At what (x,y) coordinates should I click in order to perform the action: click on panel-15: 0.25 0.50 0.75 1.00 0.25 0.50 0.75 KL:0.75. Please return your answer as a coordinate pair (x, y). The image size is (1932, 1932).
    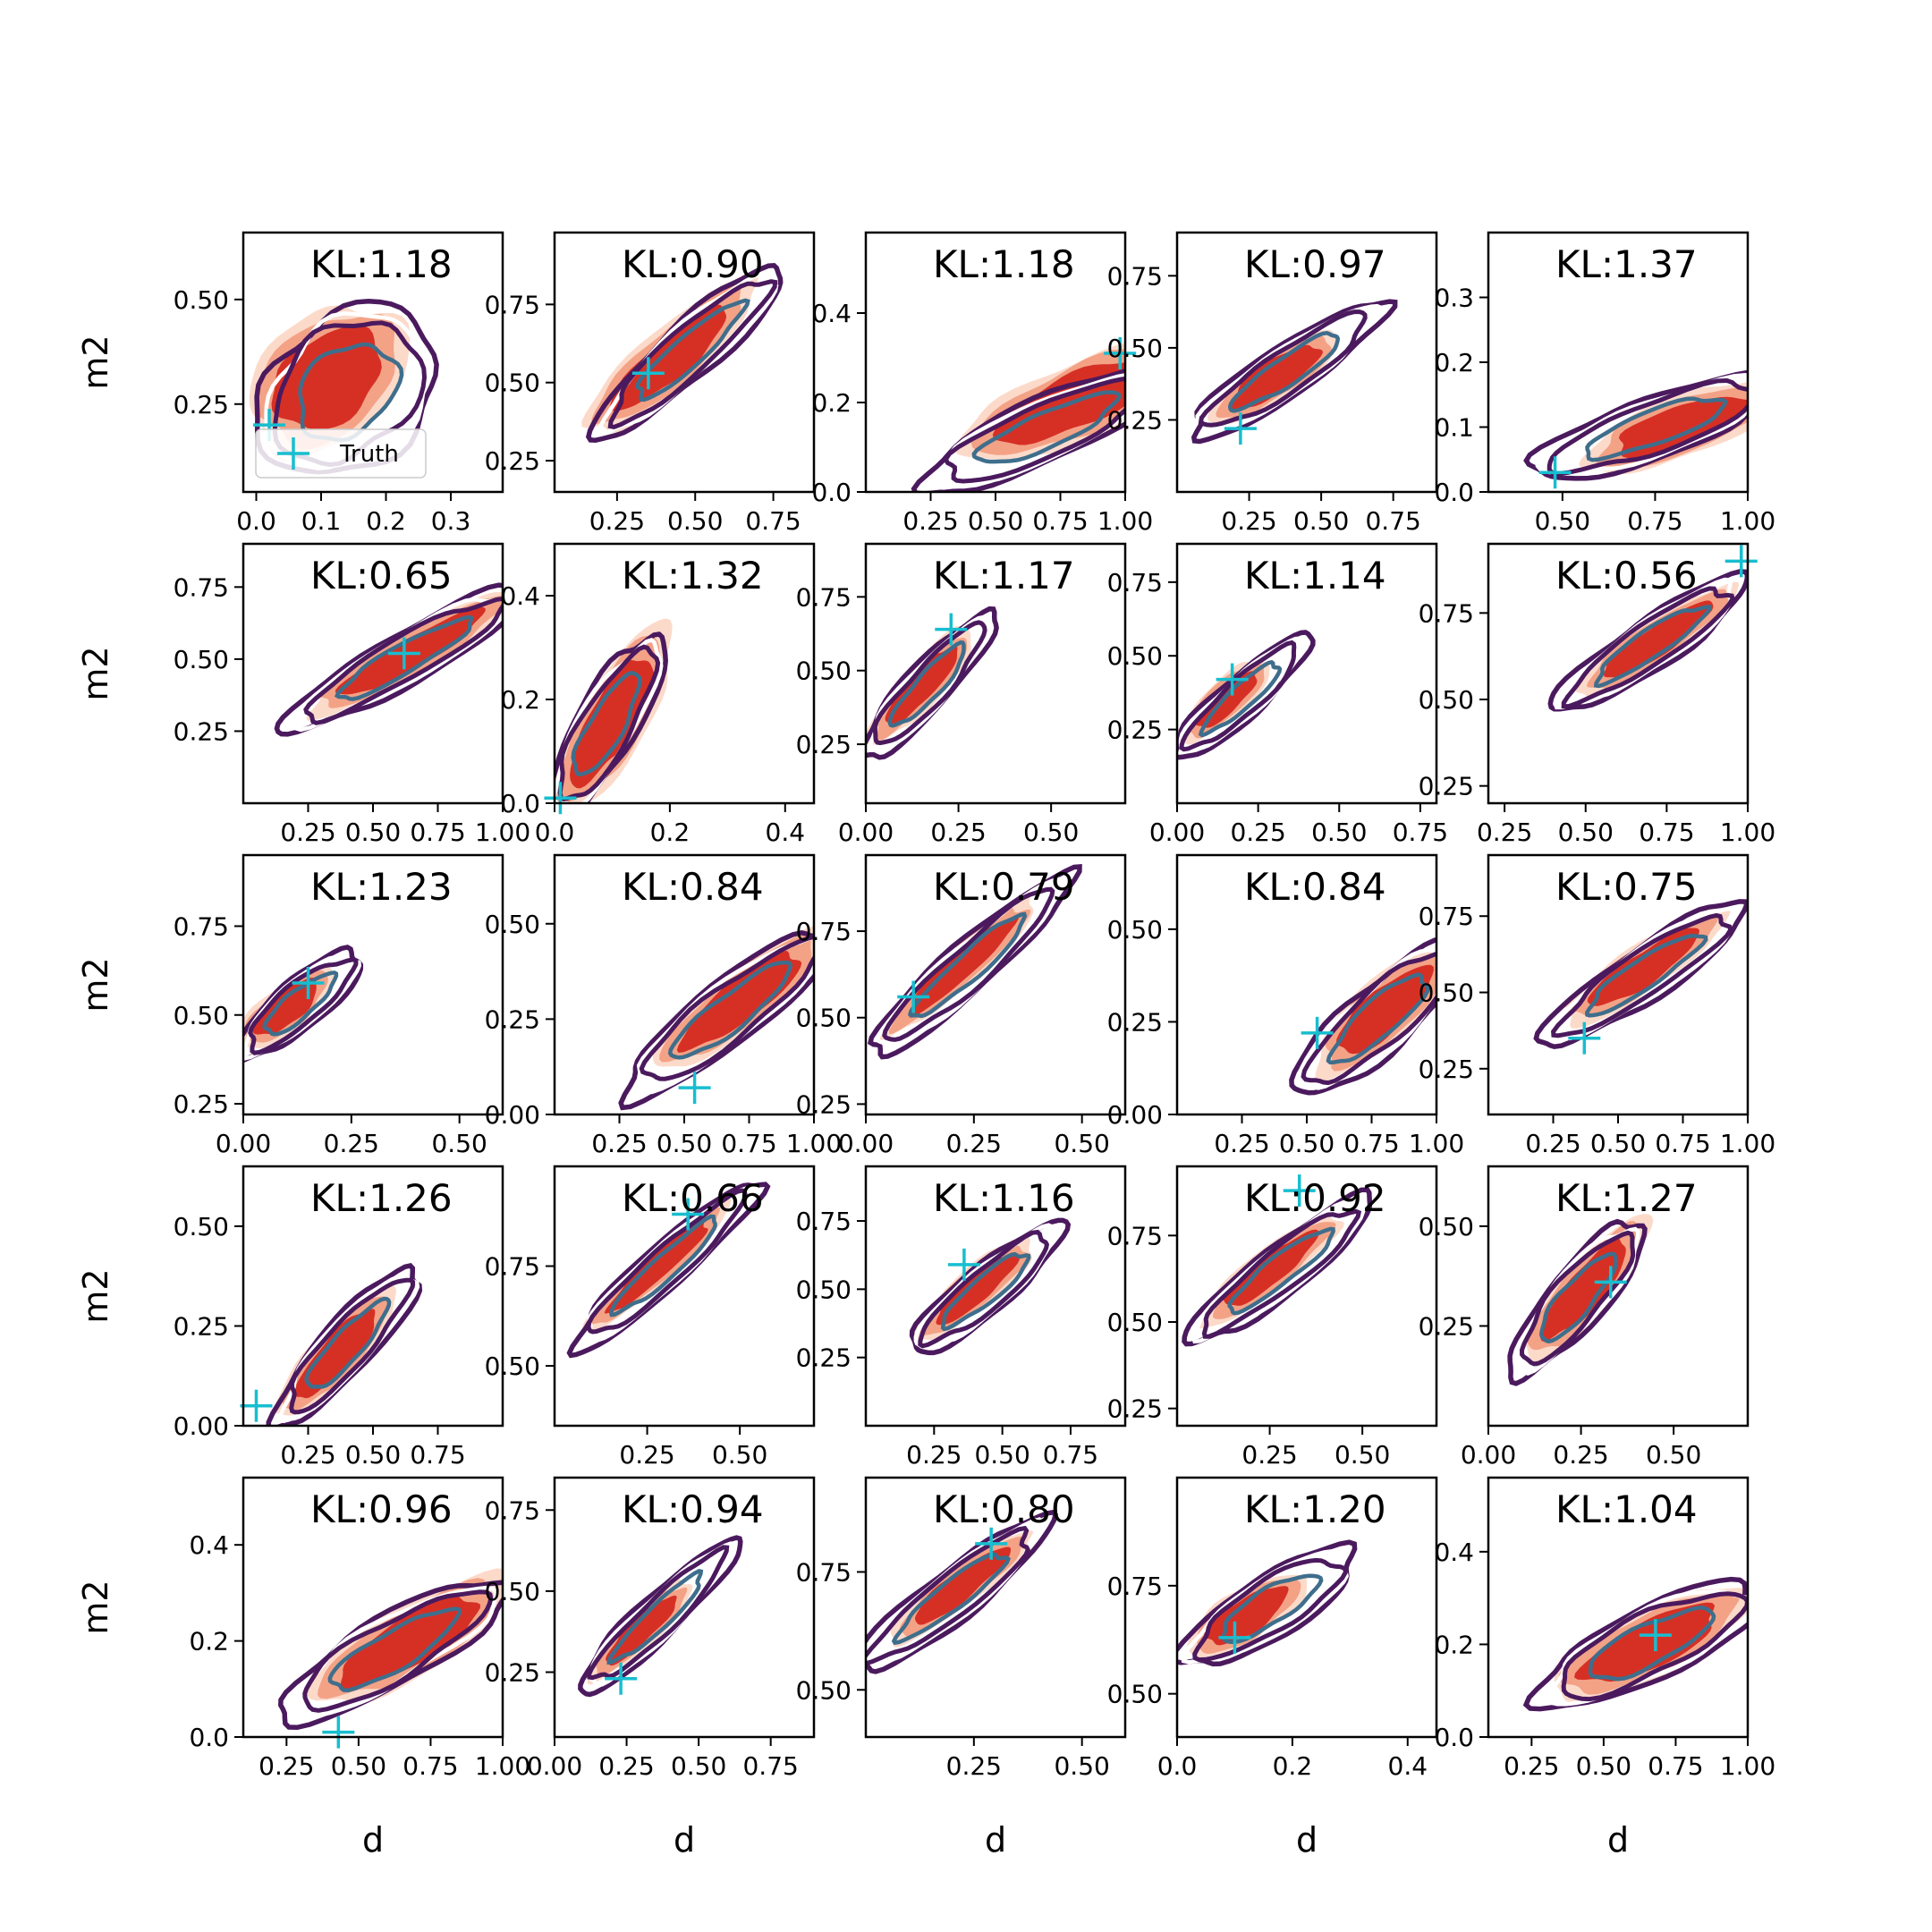
    Looking at the image, I should click on (1597, 1005).